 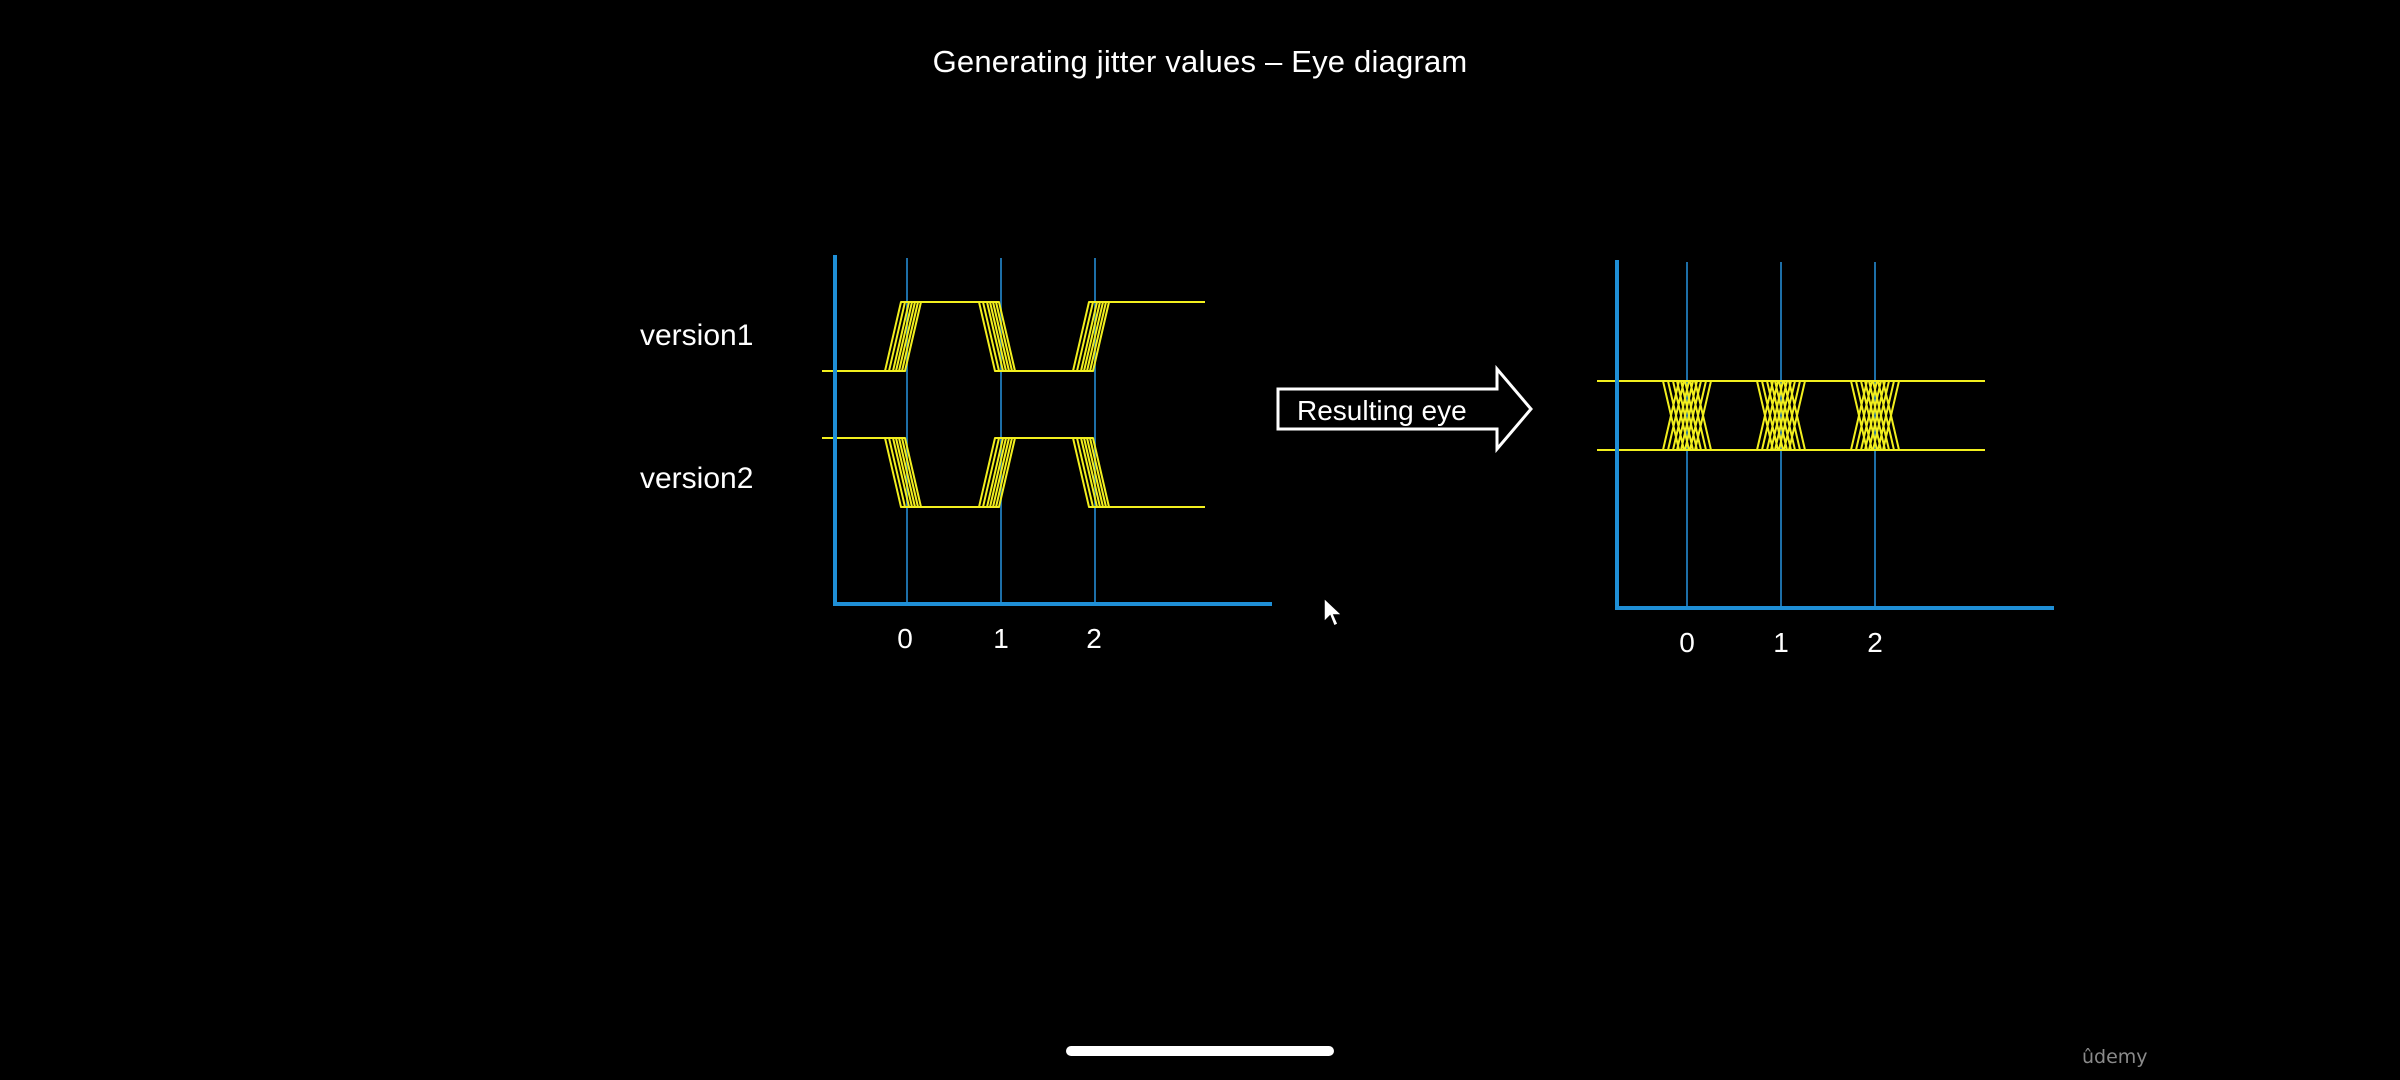 I want to click on left-x-tick-0: 0, so click(x=905, y=638).